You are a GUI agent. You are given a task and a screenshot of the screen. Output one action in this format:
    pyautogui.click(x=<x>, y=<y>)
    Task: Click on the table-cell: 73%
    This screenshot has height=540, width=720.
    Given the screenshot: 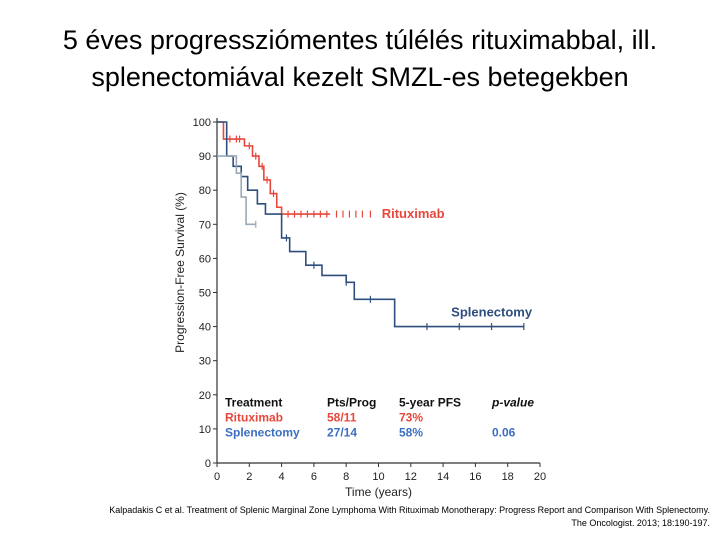 What is the action you would take?
    pyautogui.click(x=411, y=418)
    